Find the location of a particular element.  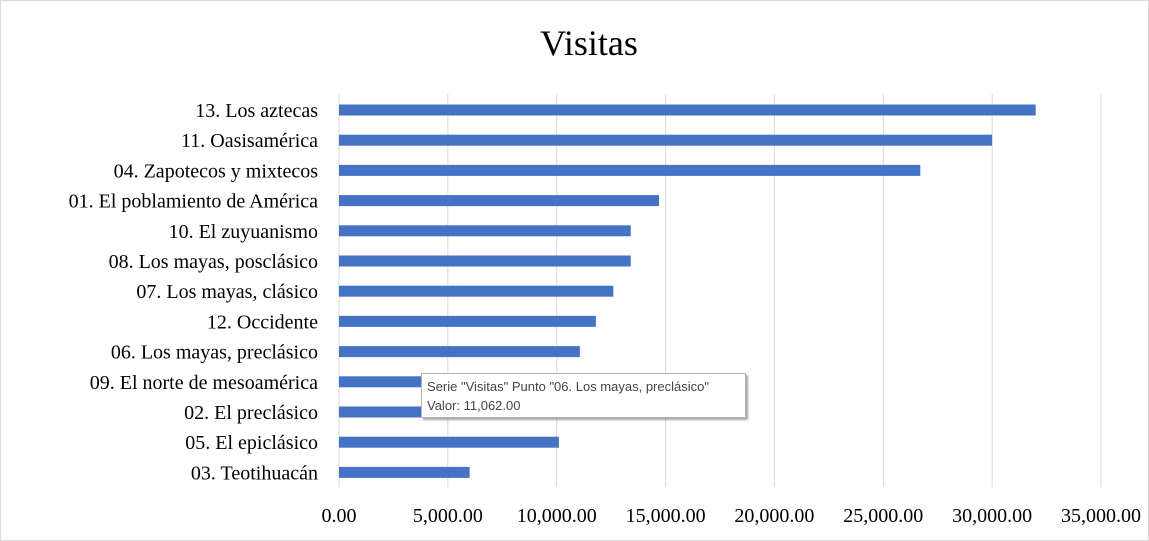

tooltip-value: Valor: 11,062.00 is located at coordinates (474, 405).